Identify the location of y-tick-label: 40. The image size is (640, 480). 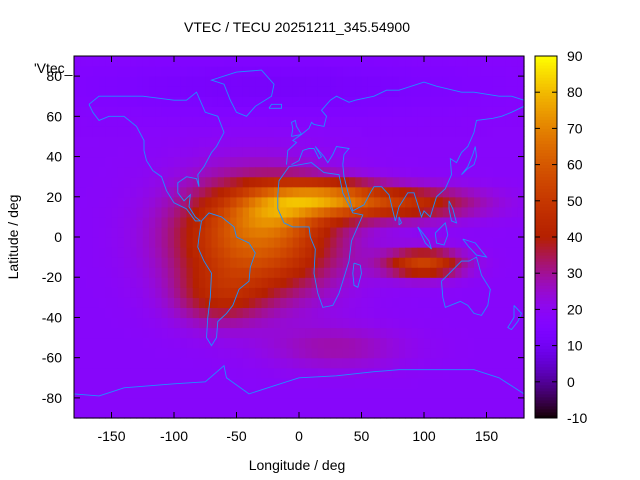
(54, 157).